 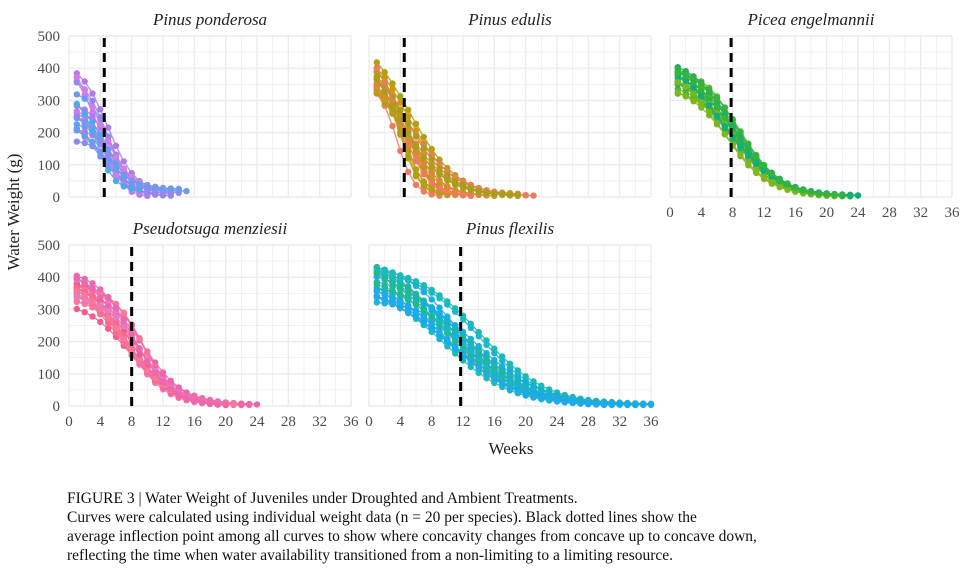 I want to click on x-tick-label: 36, so click(x=652, y=422).